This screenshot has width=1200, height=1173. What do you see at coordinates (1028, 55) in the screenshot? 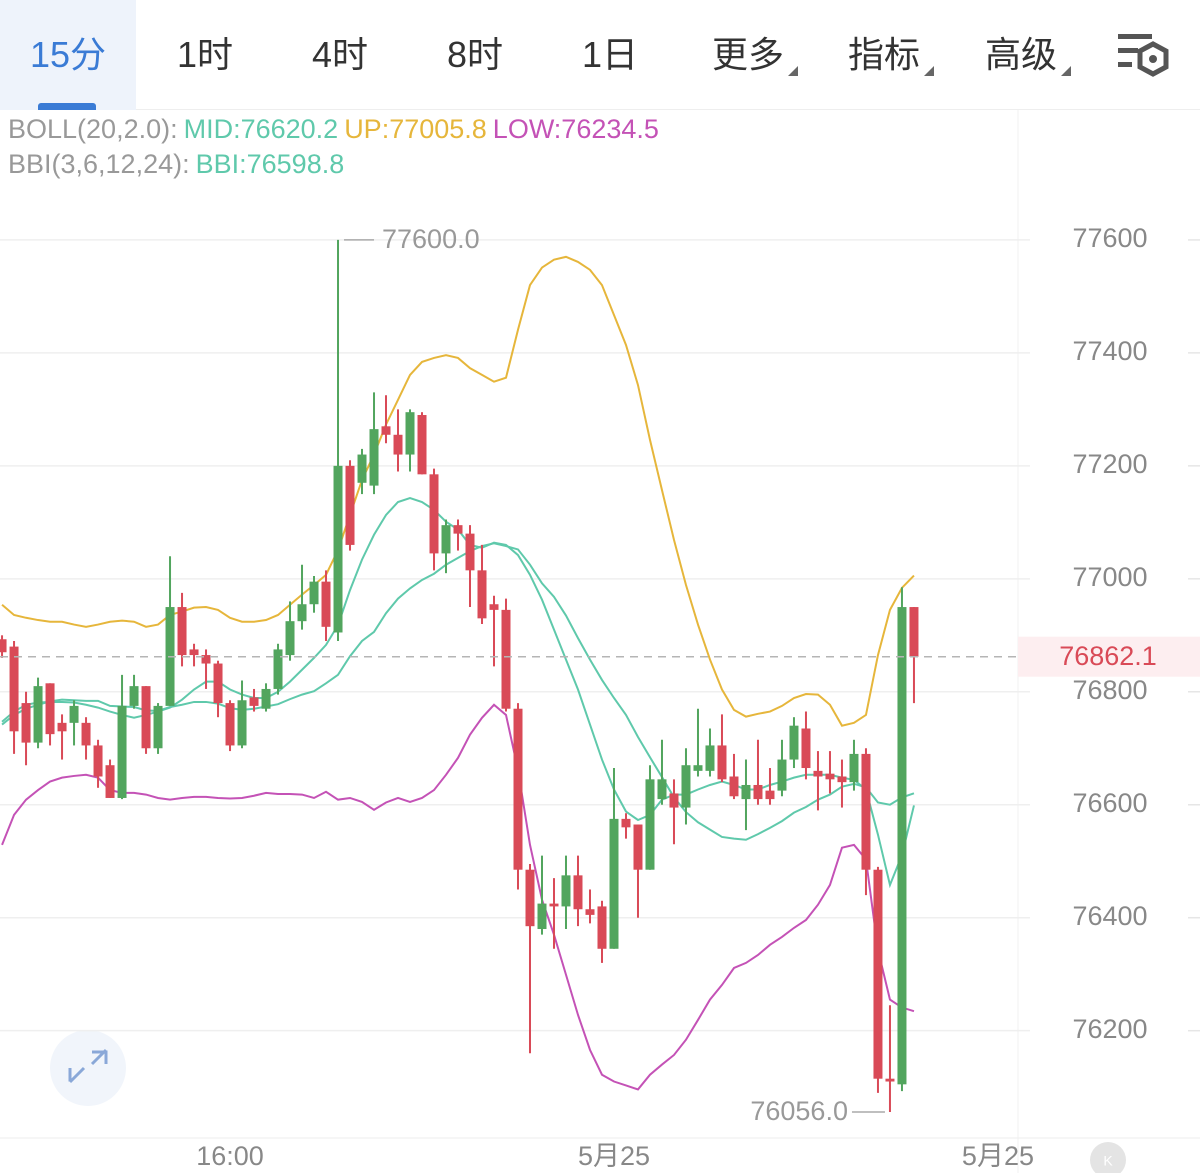
I see `tab: 高级` at bounding box center [1028, 55].